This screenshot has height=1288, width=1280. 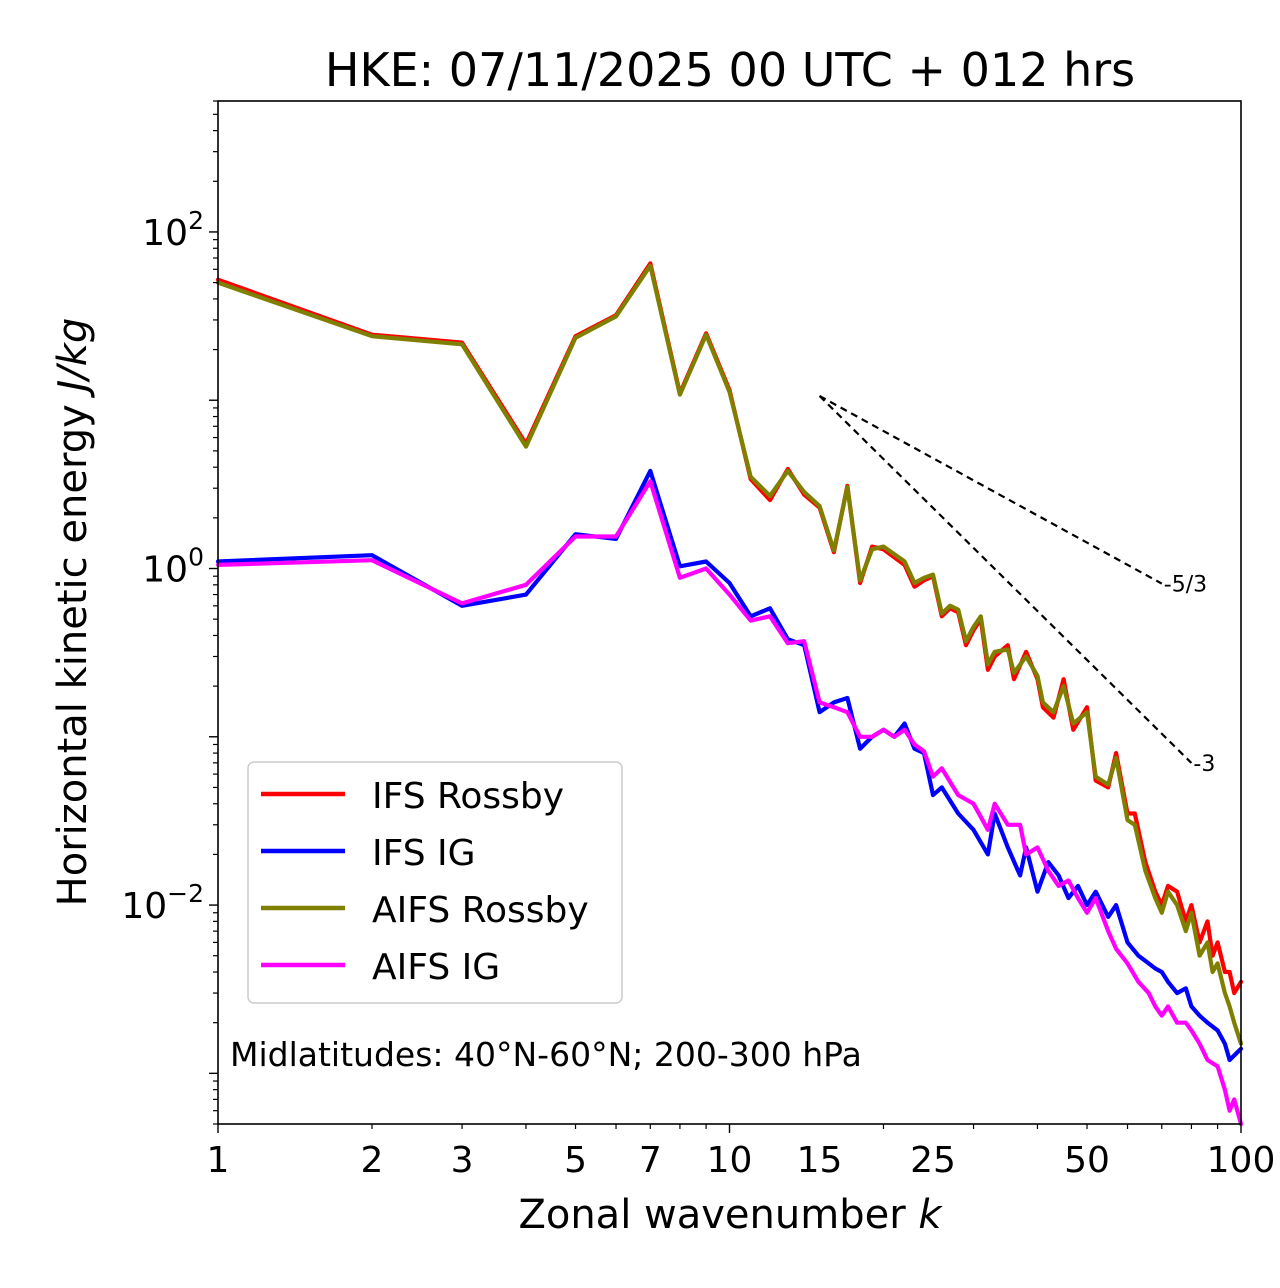 What do you see at coordinates (930, 1215) in the screenshot?
I see `x-axis-label-variable: k` at bounding box center [930, 1215].